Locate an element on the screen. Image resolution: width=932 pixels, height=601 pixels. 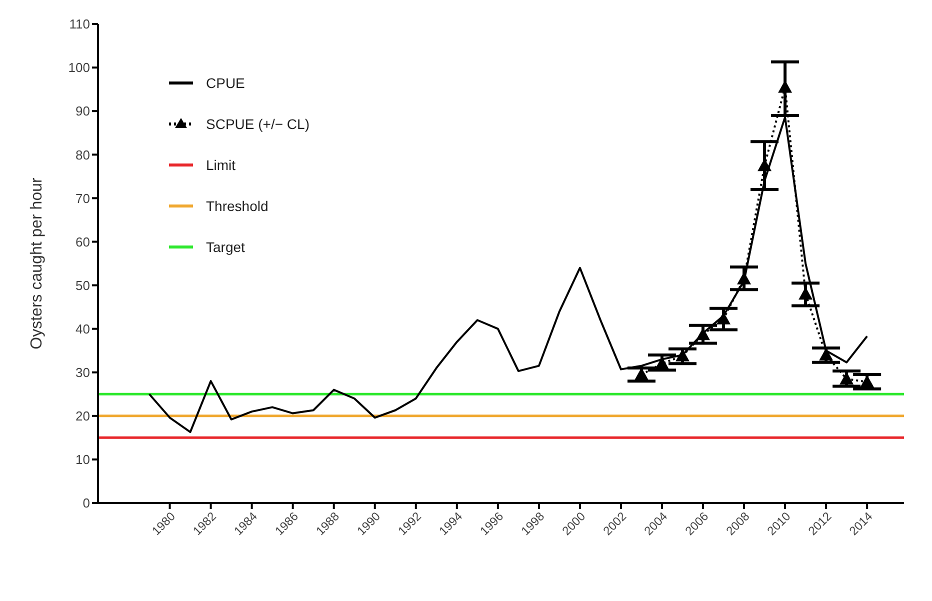
y-tick-label: 50 is located at coordinates (83, 285).